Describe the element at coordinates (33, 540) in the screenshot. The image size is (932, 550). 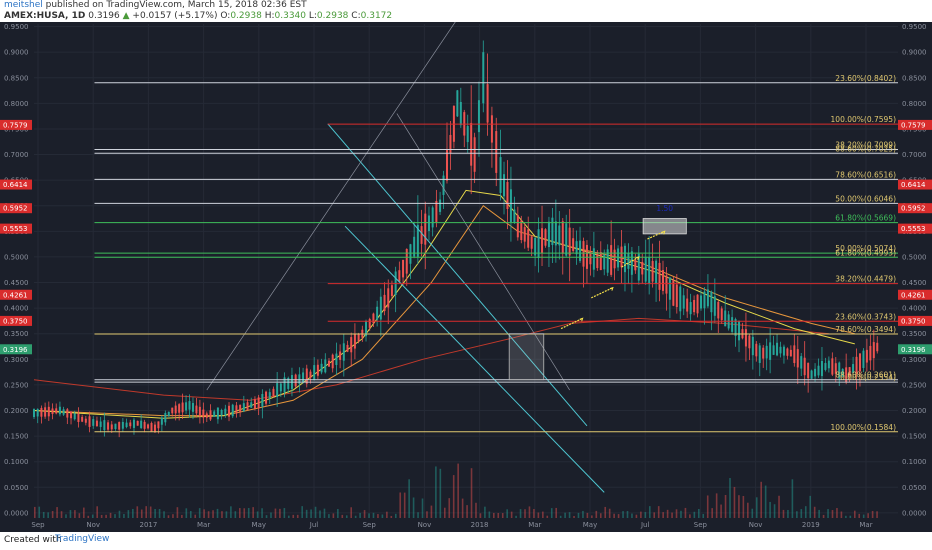
I see `created-with-text: Created with` at that location.